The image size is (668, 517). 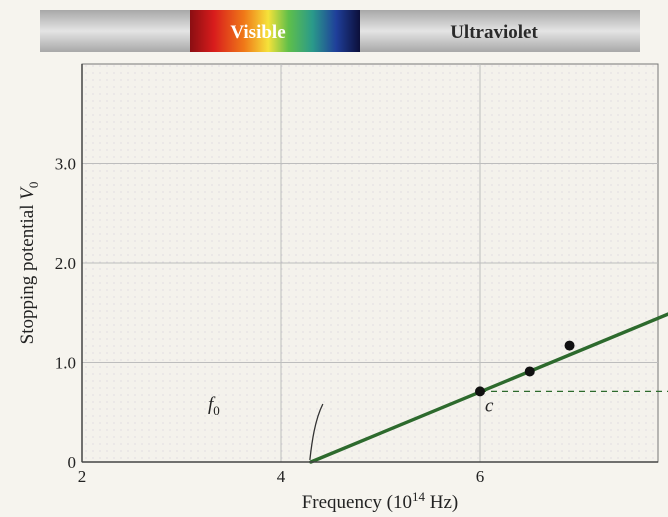 I want to click on x-tick-labels: 24681012, so click(x=281, y=476).